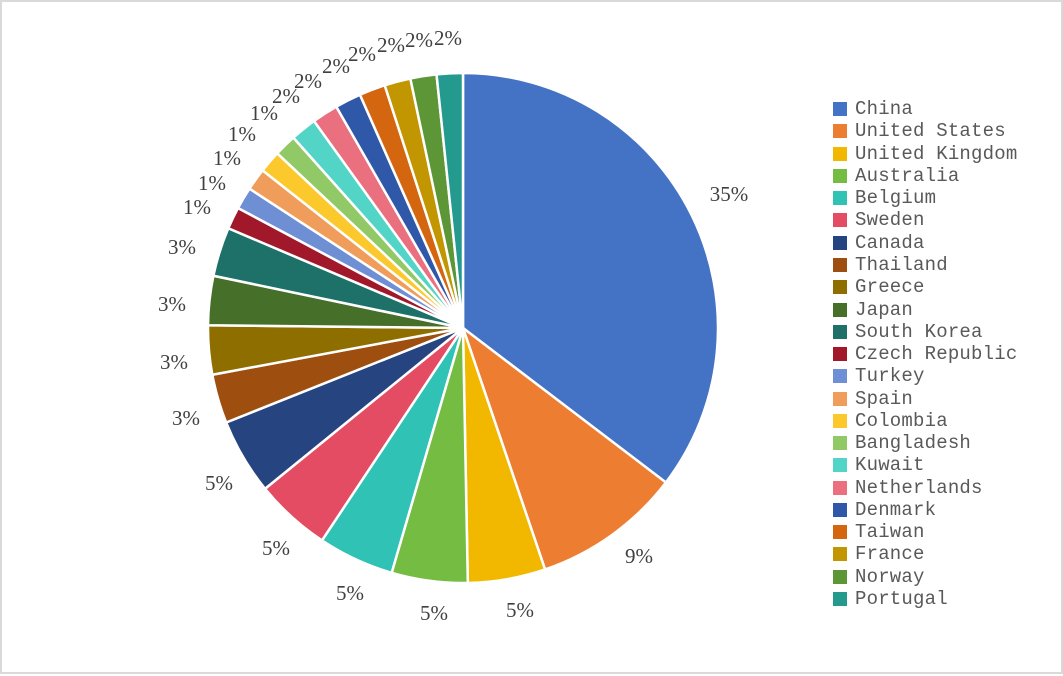 The height and width of the screenshot is (676, 1063). Describe the element at coordinates (925, 109) in the screenshot. I see `legend-item: China` at that location.